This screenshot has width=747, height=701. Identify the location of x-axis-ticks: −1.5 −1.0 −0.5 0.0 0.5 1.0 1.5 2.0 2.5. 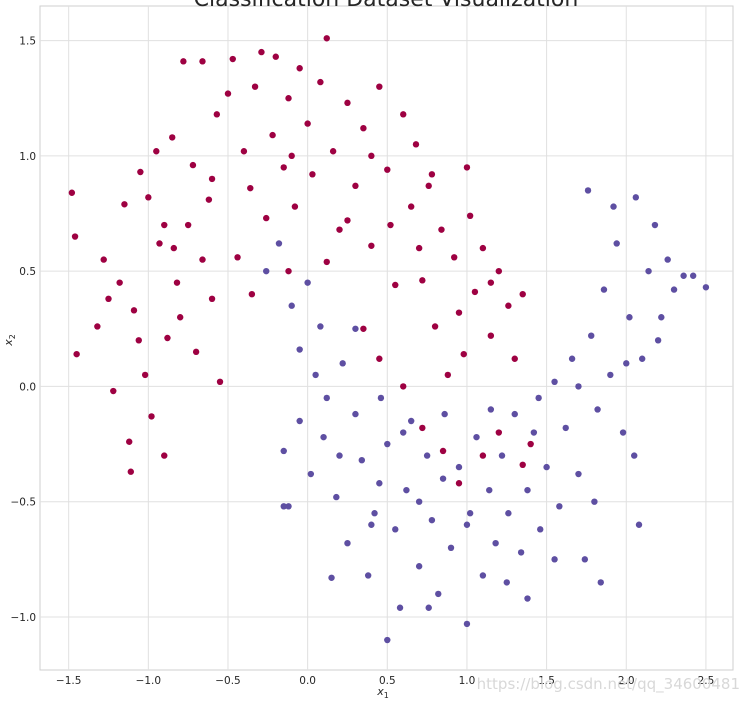
(385, 681).